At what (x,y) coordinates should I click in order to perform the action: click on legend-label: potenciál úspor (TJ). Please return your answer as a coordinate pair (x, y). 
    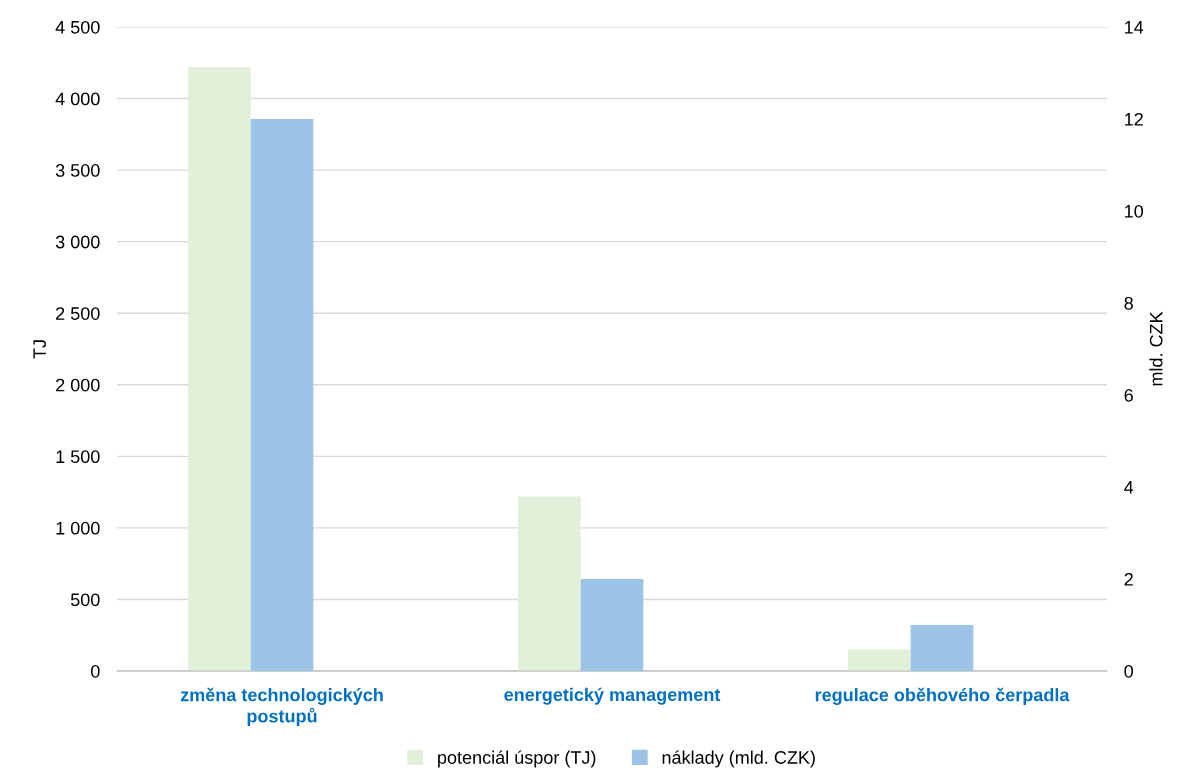
    Looking at the image, I should click on (517, 759).